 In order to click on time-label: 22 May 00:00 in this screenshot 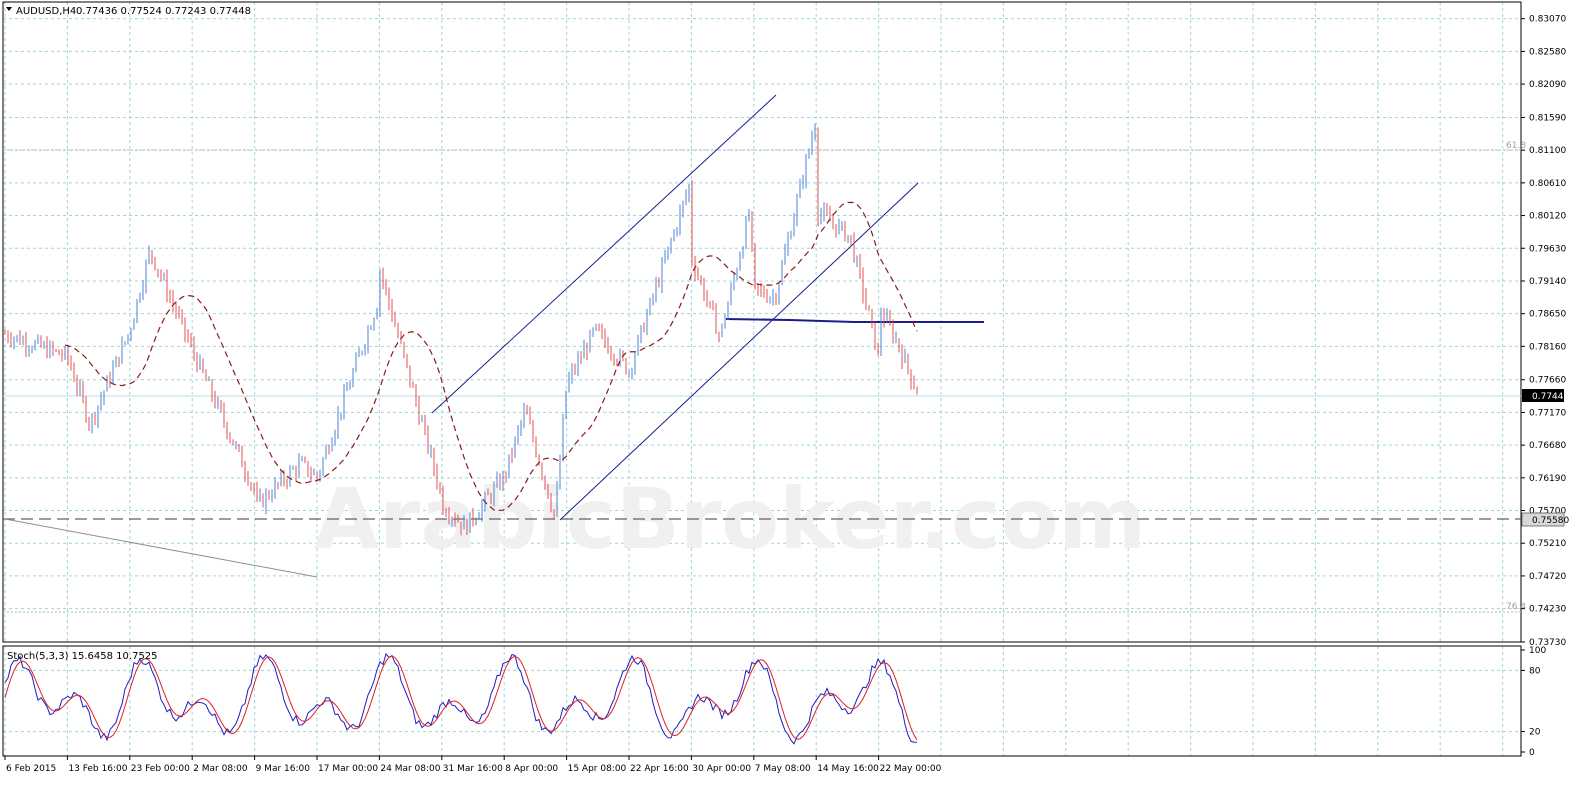, I will do `click(911, 769)`.